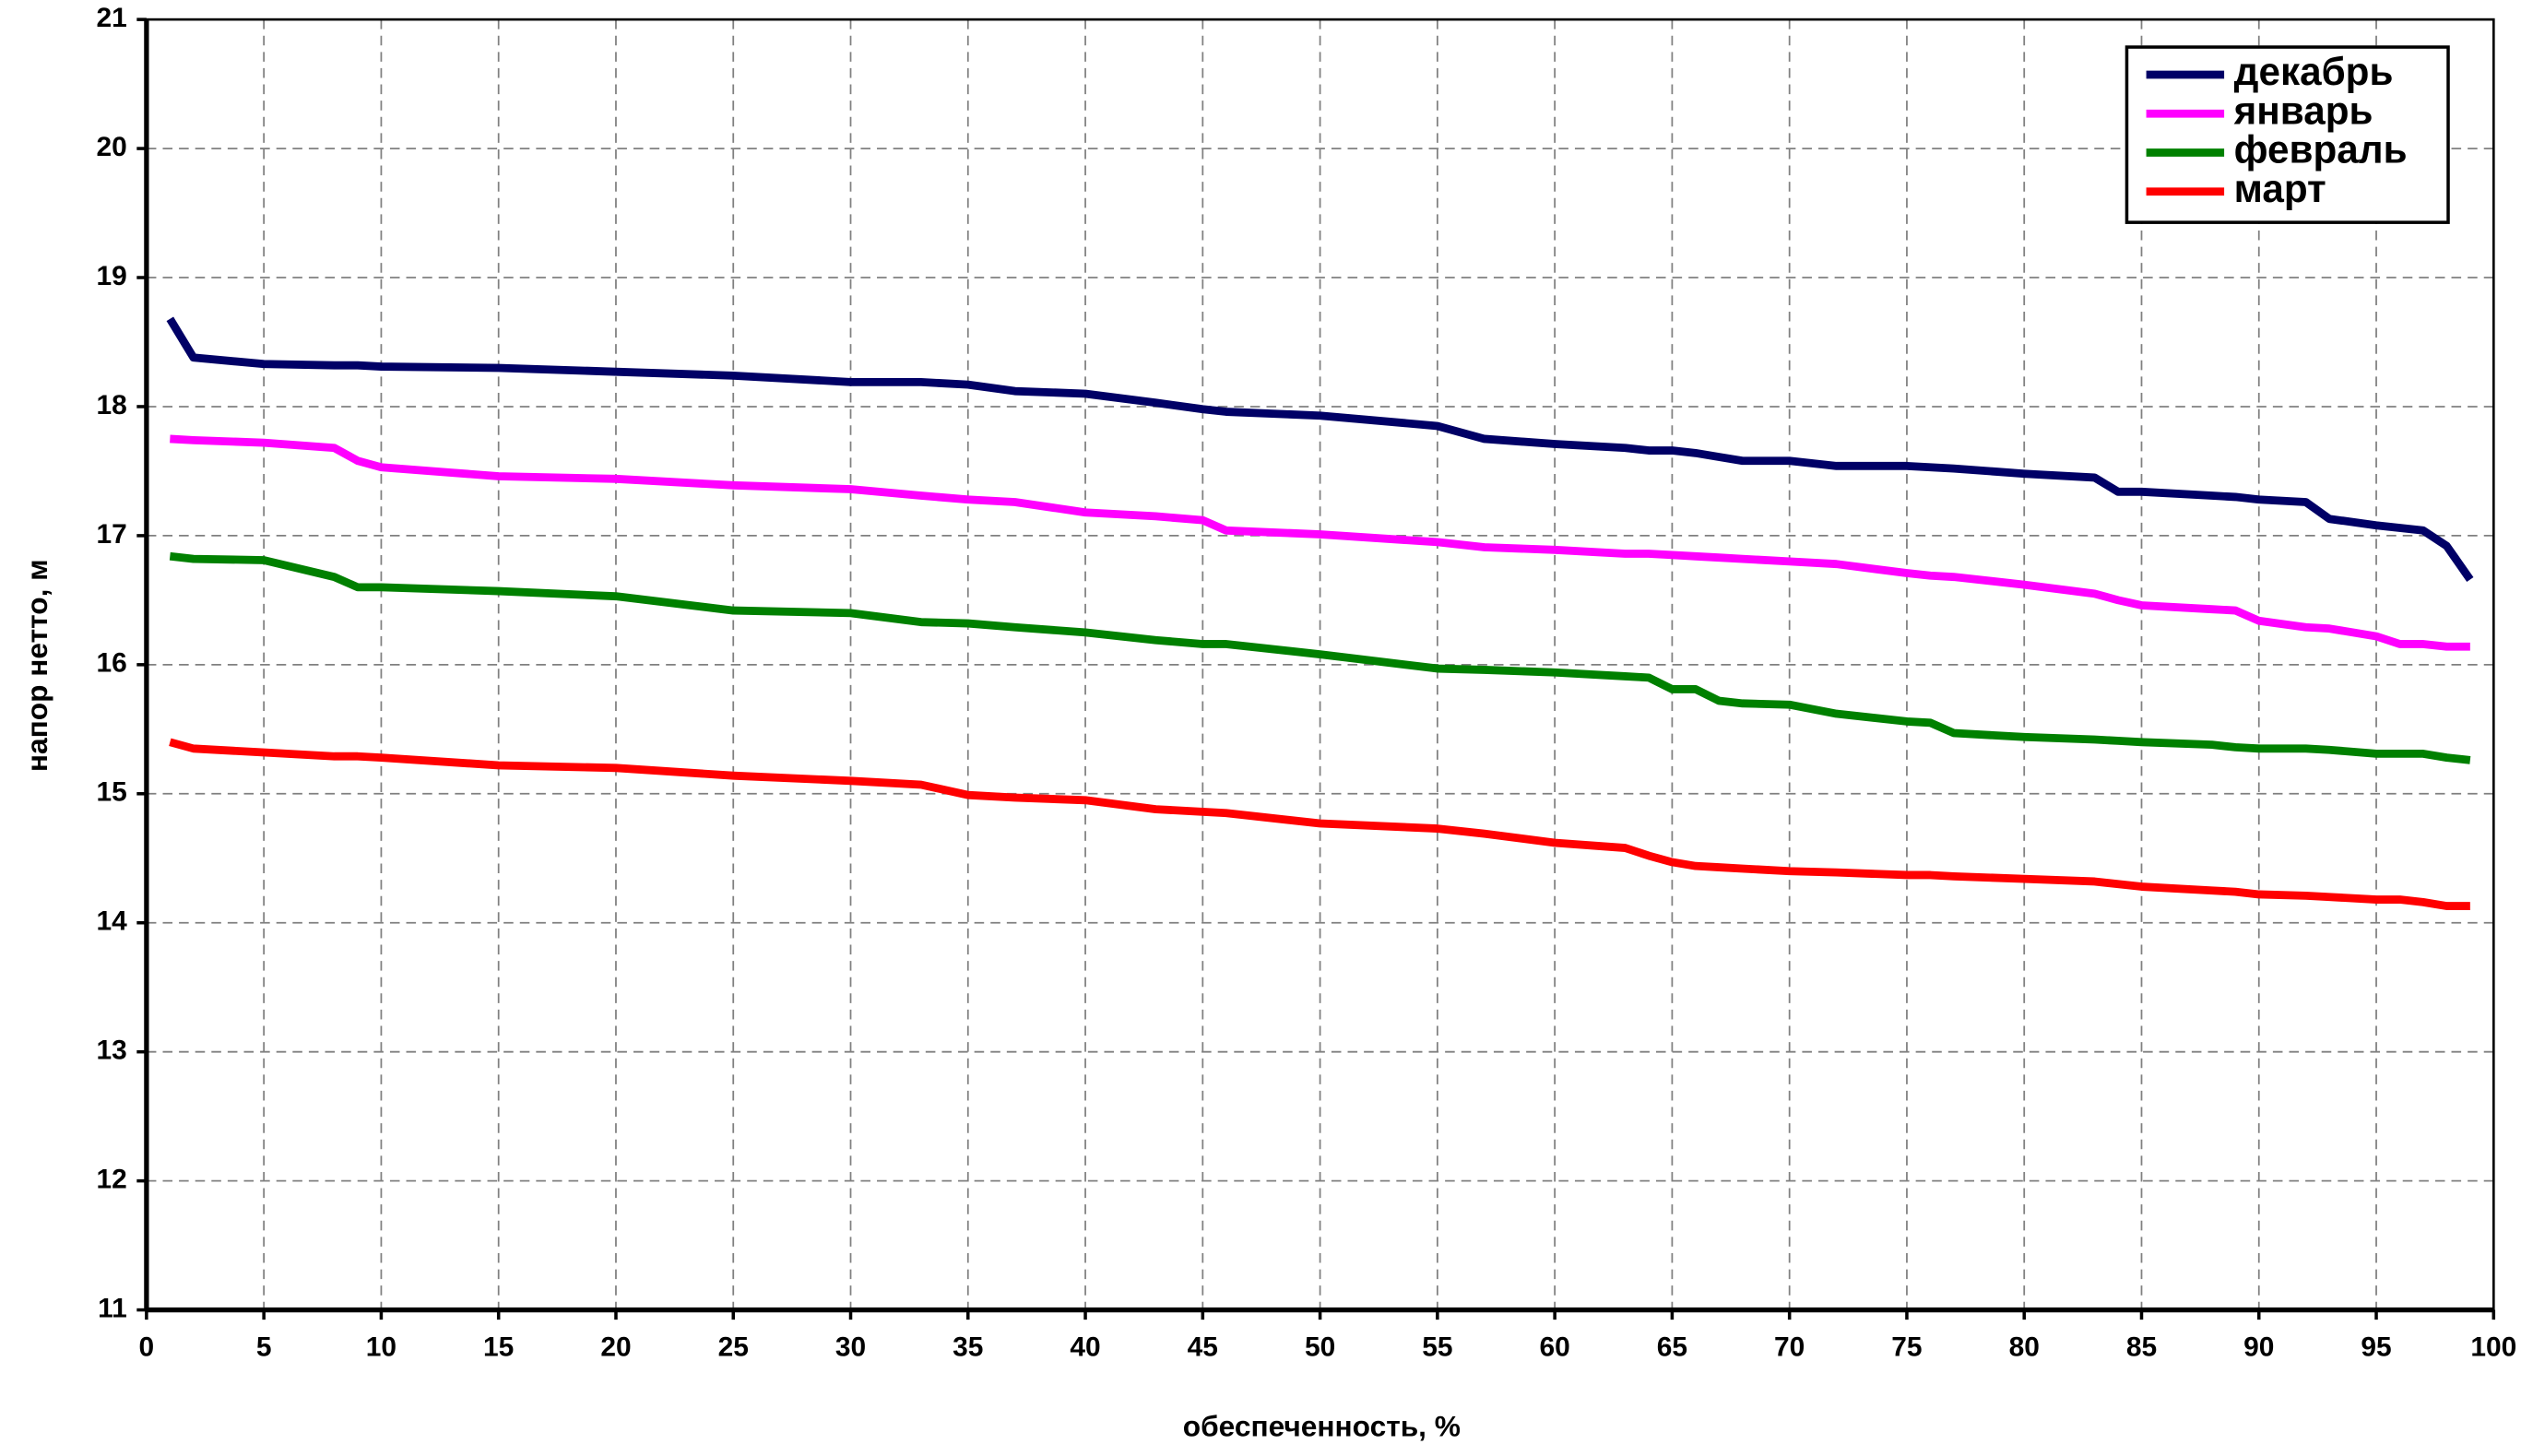  What do you see at coordinates (2493, 1347) in the screenshot?
I see `x-tick-label: 100` at bounding box center [2493, 1347].